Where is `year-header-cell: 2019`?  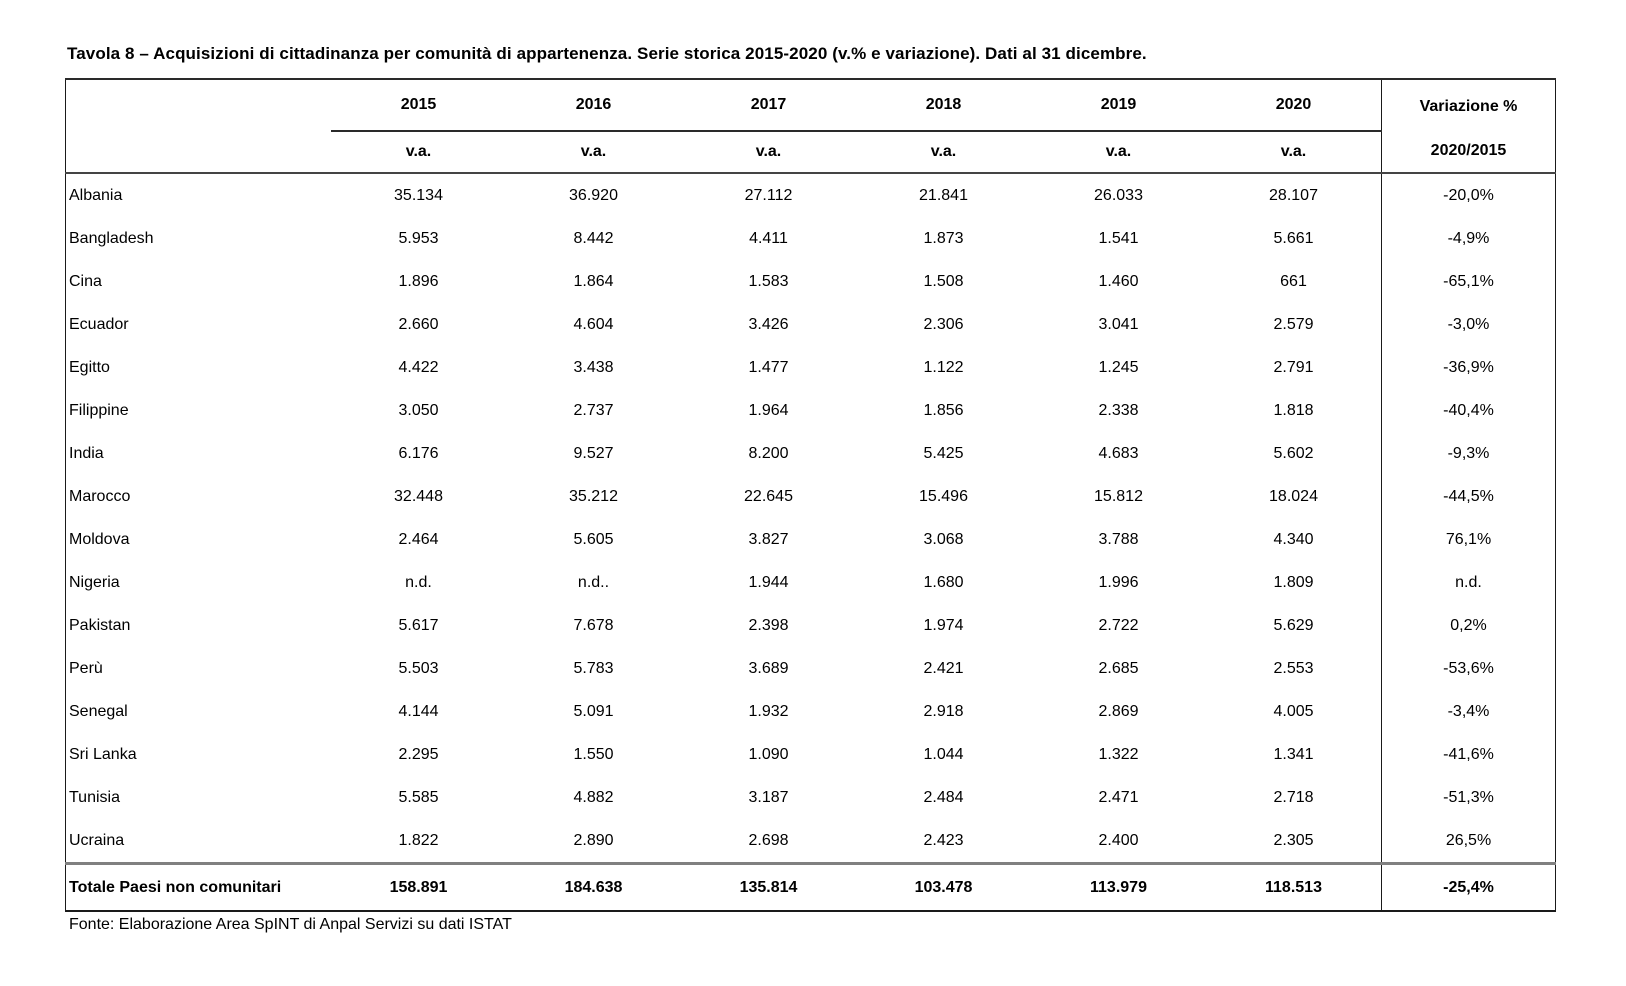 year-header-cell: 2019 is located at coordinates (1118, 105).